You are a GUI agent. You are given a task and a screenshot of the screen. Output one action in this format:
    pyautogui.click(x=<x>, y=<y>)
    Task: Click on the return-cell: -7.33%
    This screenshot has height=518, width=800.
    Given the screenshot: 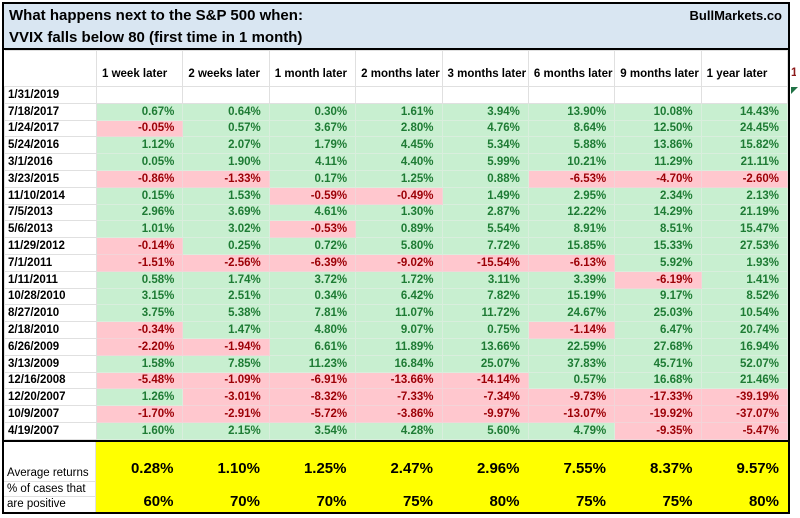 What is the action you would take?
    pyautogui.click(x=399, y=397)
    